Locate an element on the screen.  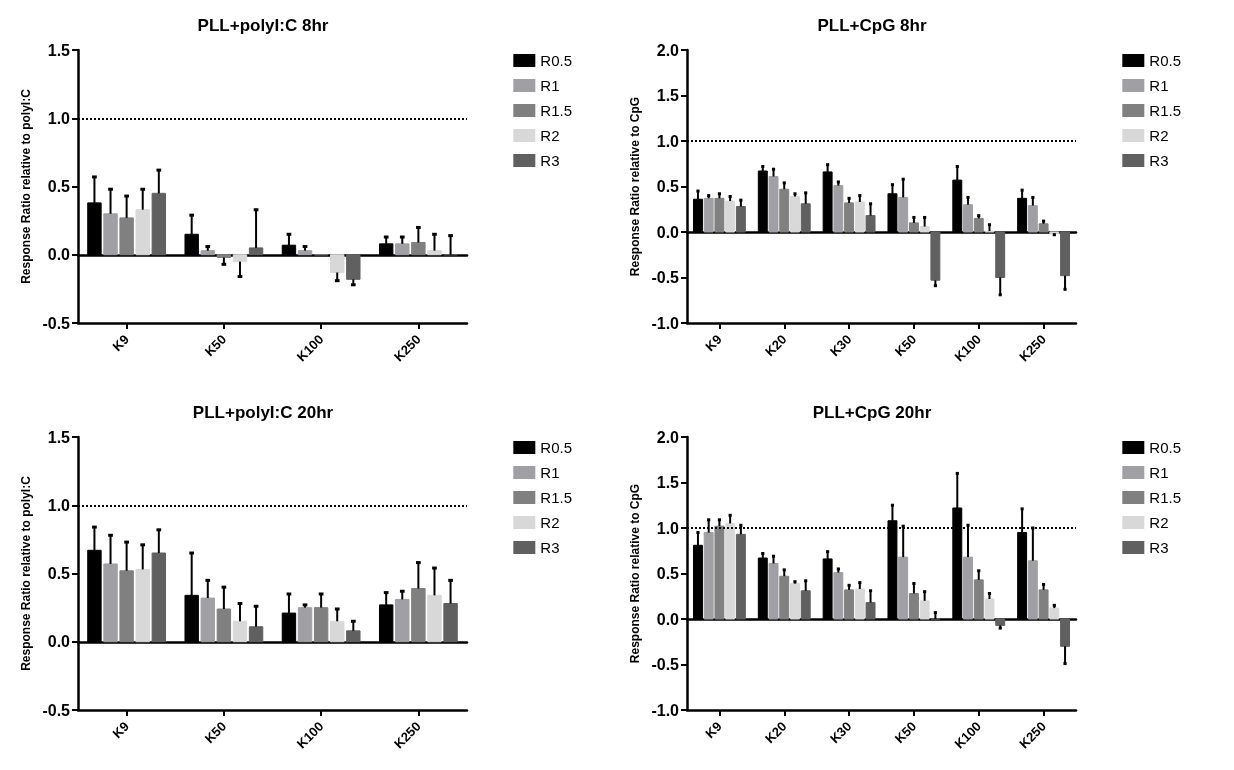
legend-label: R1 is located at coordinates (550, 85).